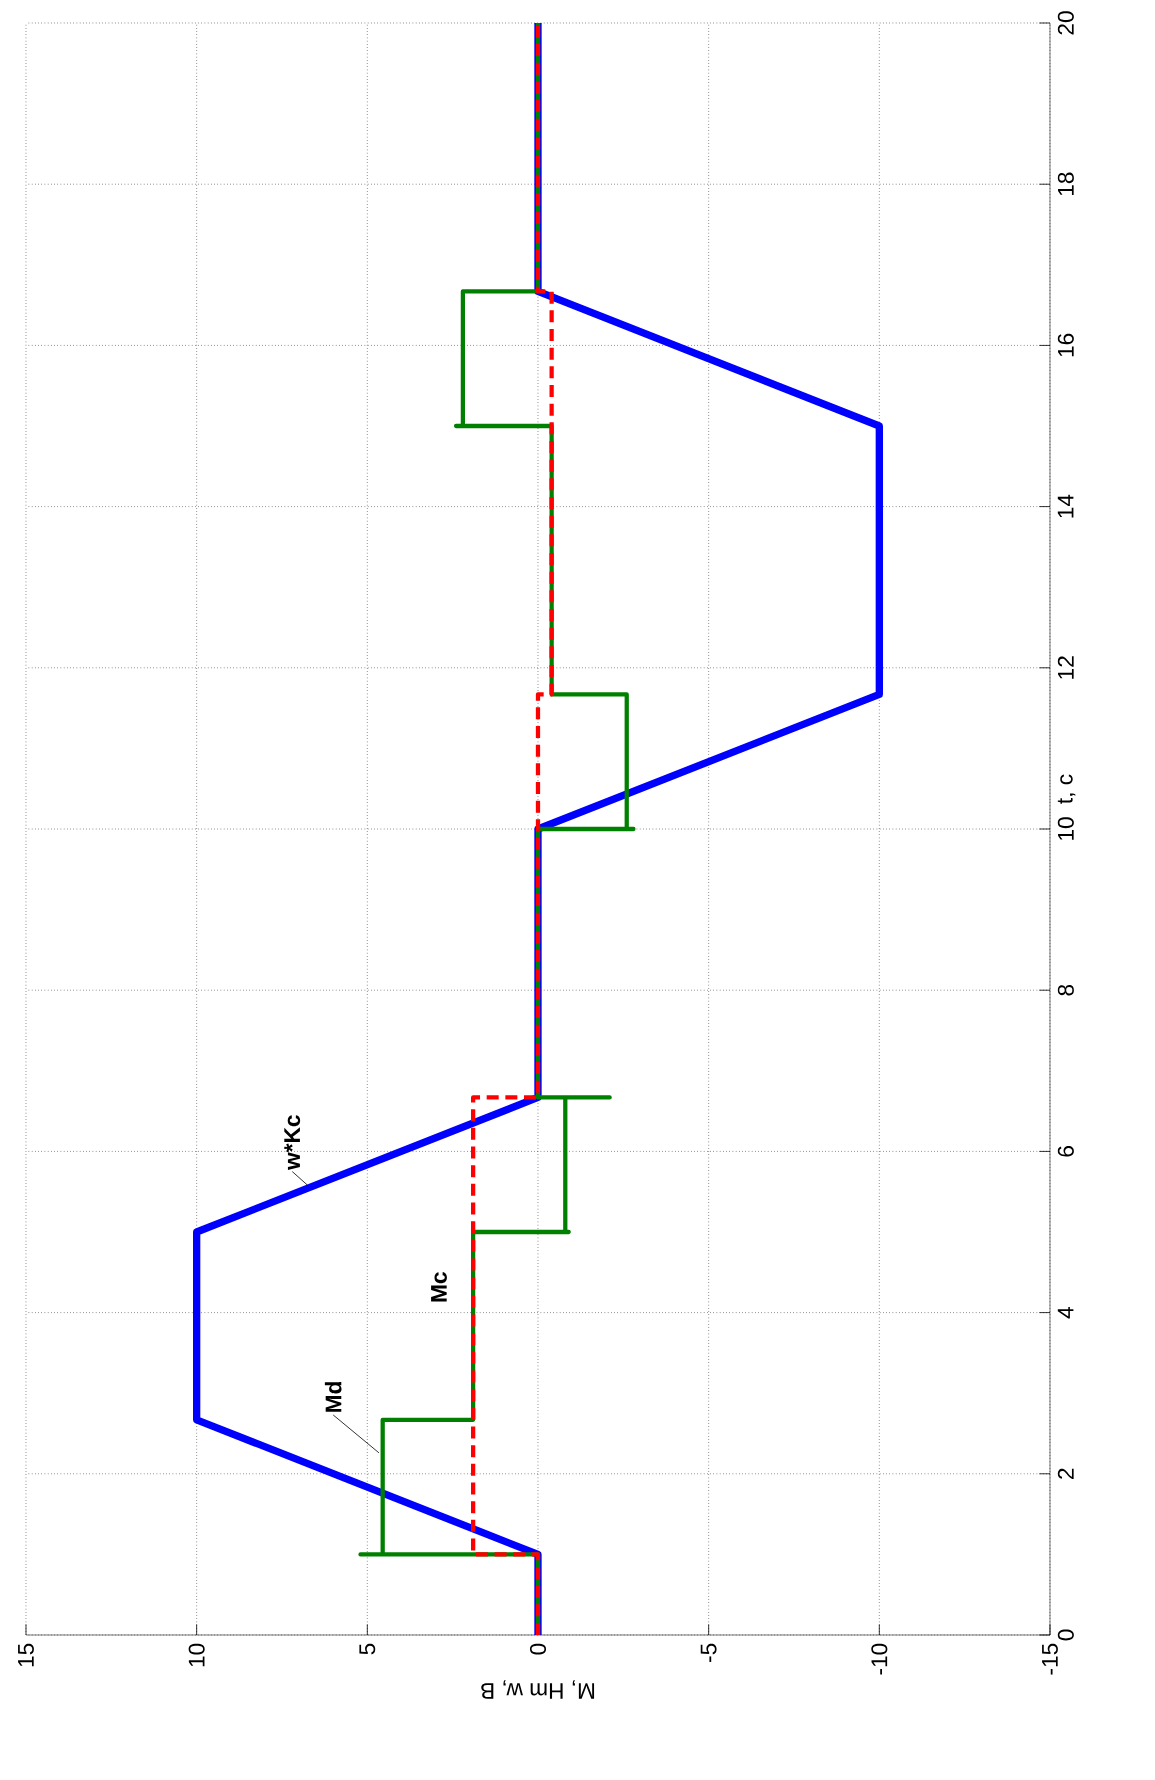 The width and height of the screenshot is (1155, 1780). What do you see at coordinates (1065, 828) in the screenshot?
I see `y-tick-label: 10` at bounding box center [1065, 828].